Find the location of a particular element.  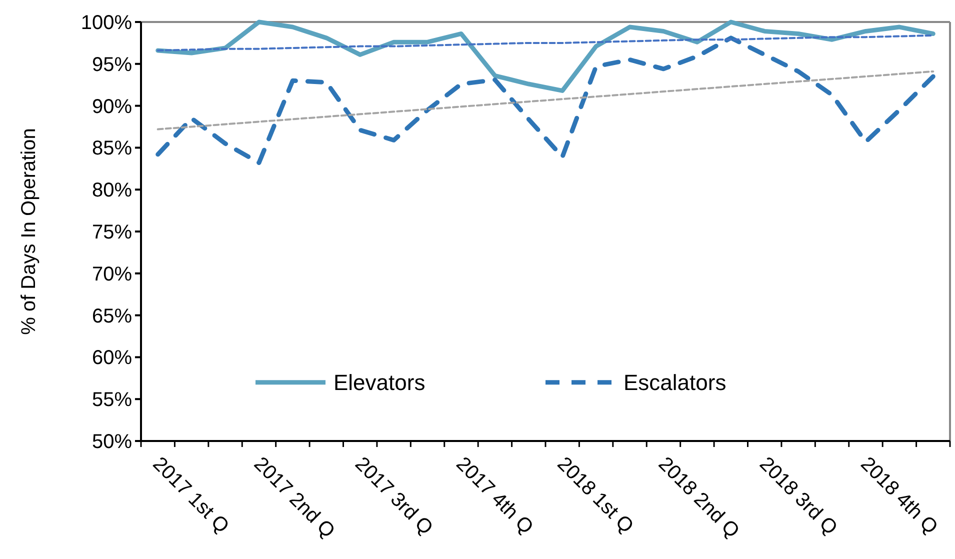

y-tick-label: 85% is located at coordinates (112, 149).